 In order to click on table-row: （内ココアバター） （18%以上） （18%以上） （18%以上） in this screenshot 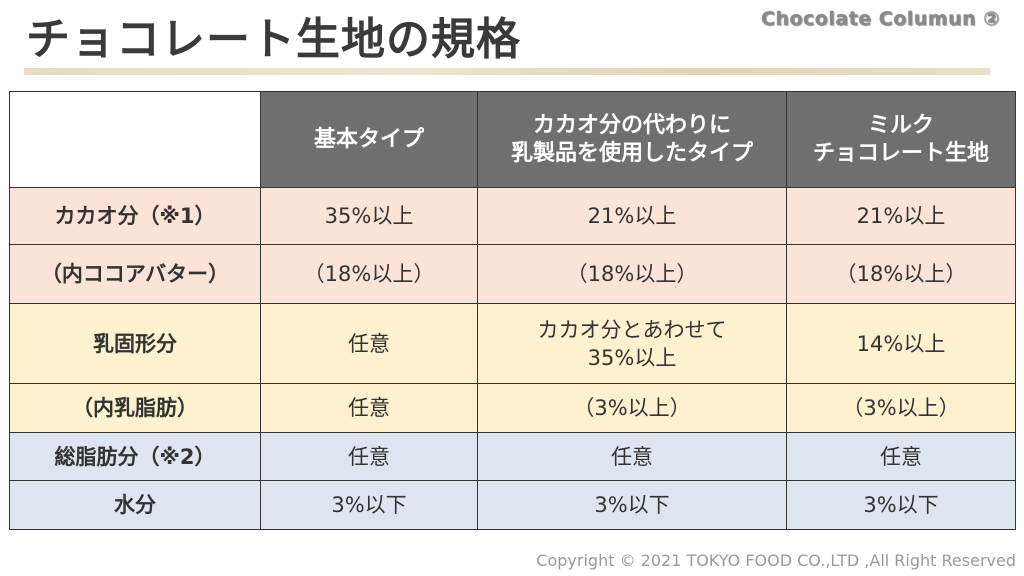, I will do `click(512, 274)`.